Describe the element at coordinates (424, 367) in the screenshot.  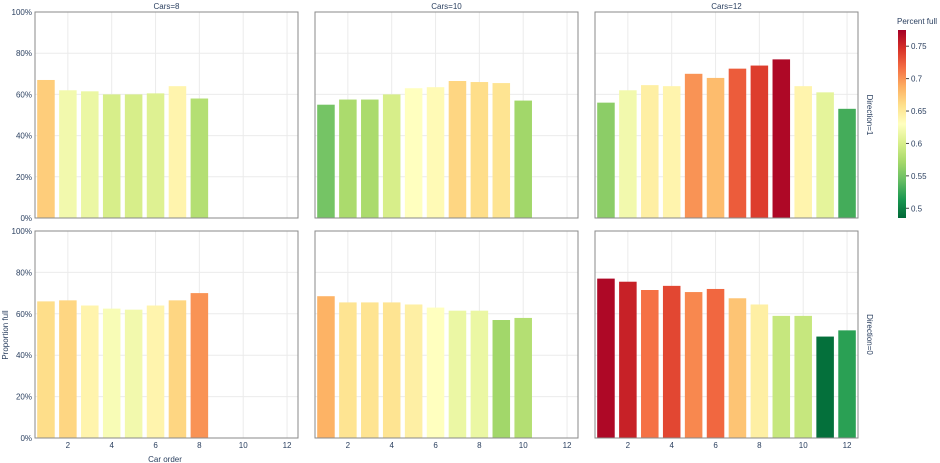
I see `bars-r1-c1` at that location.